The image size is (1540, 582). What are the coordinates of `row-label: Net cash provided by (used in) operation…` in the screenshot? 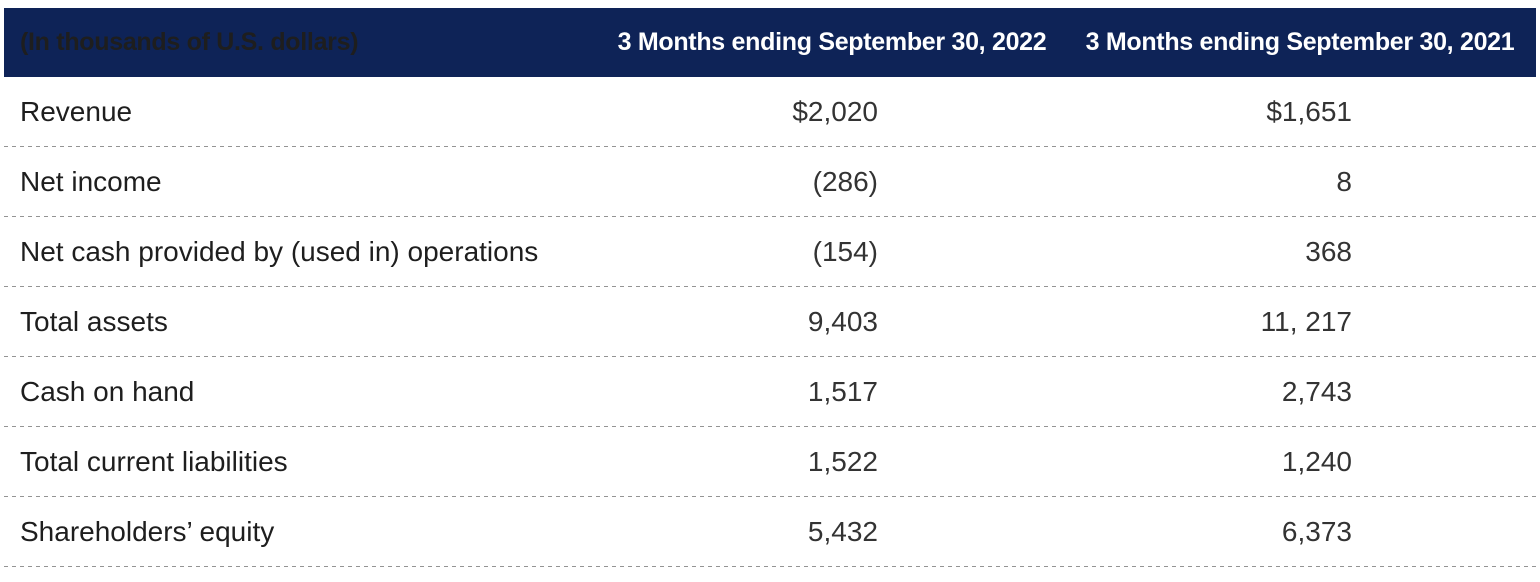 It's located at (279, 251).